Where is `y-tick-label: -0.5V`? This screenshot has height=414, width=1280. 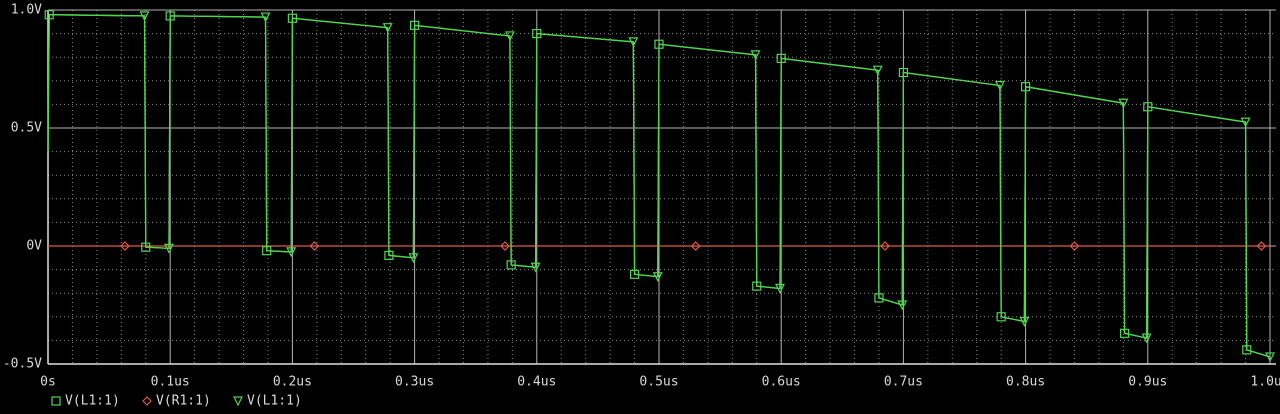
y-tick-label: -0.5V is located at coordinates (22, 364).